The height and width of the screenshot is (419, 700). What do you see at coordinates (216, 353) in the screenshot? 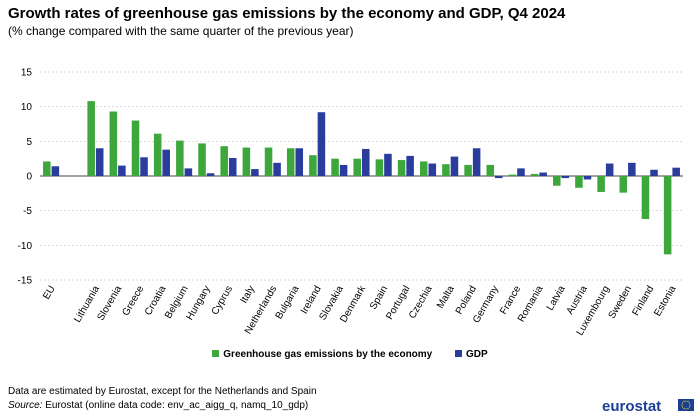
I see `legend-swatch-ghg` at bounding box center [216, 353].